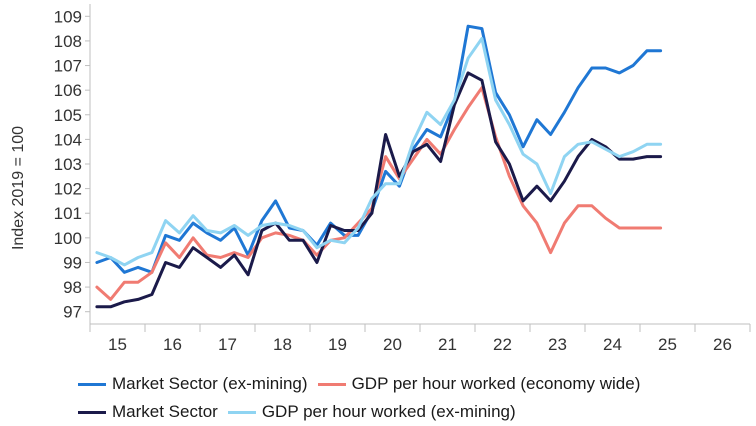 Image resolution: width=756 pixels, height=426 pixels. What do you see at coordinates (165, 411) in the screenshot?
I see `legend-label: Market Sector` at bounding box center [165, 411].